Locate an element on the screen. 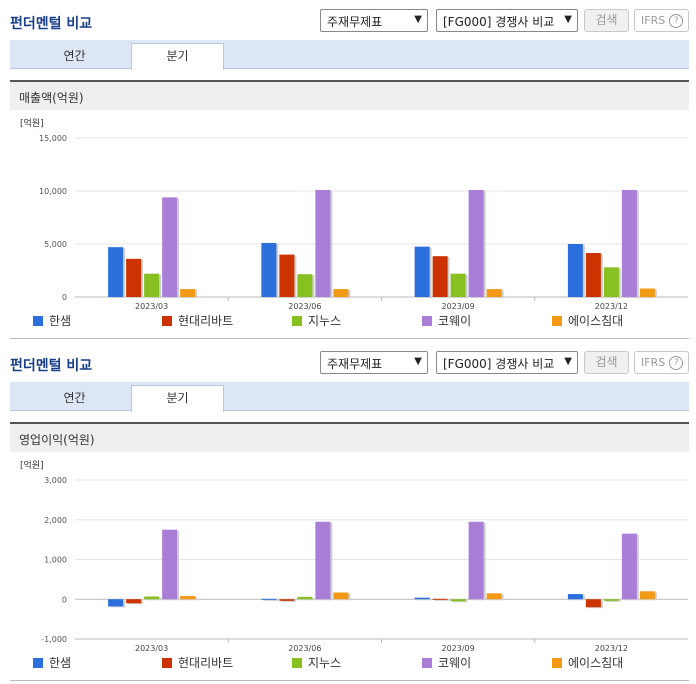  y-tick-label: 15,000 is located at coordinates (53, 138).